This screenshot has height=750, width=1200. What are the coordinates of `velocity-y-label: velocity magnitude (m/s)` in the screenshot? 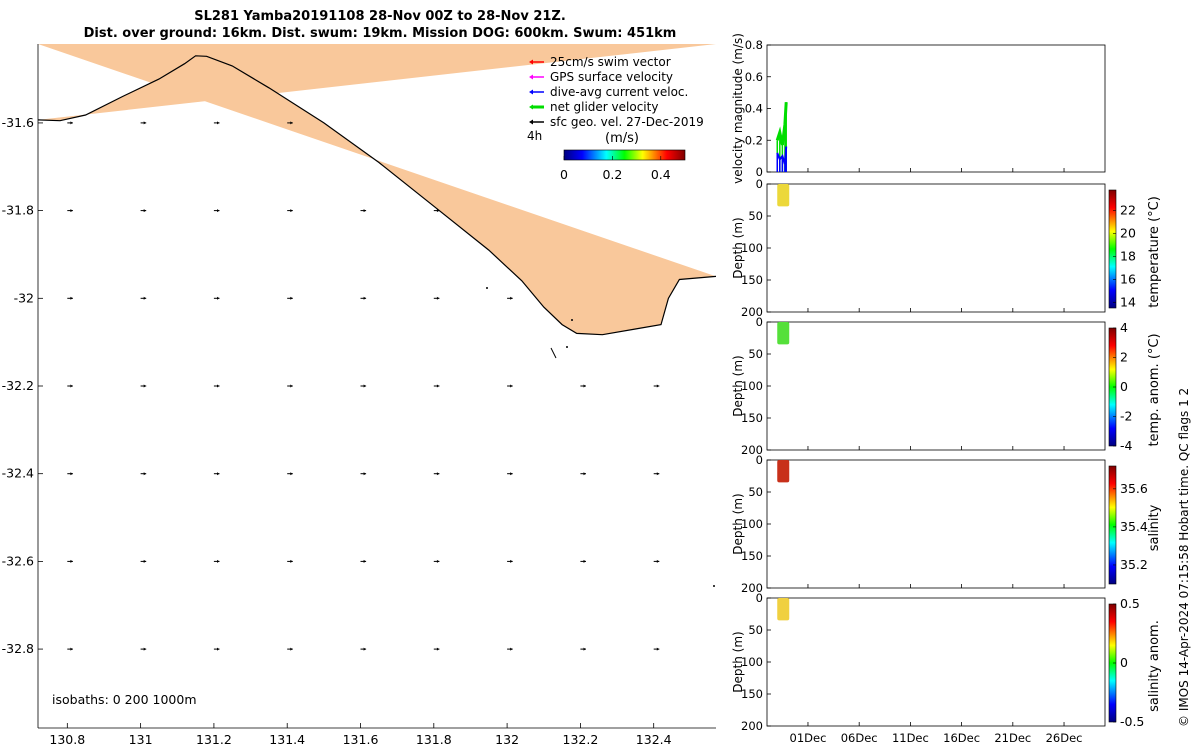 It's located at (738, 108).